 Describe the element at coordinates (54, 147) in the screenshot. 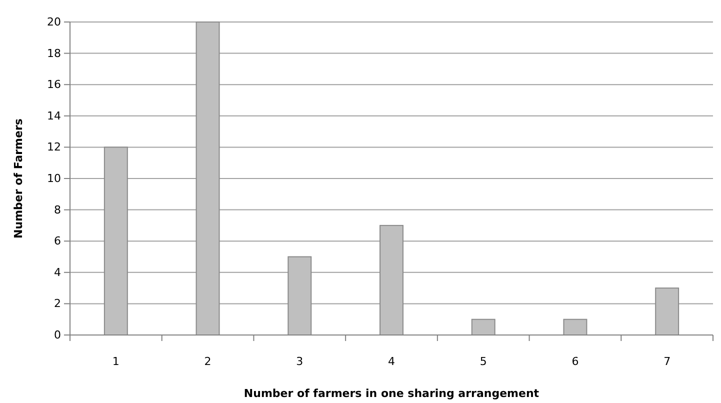

I see `y-tick-label: 12` at that location.